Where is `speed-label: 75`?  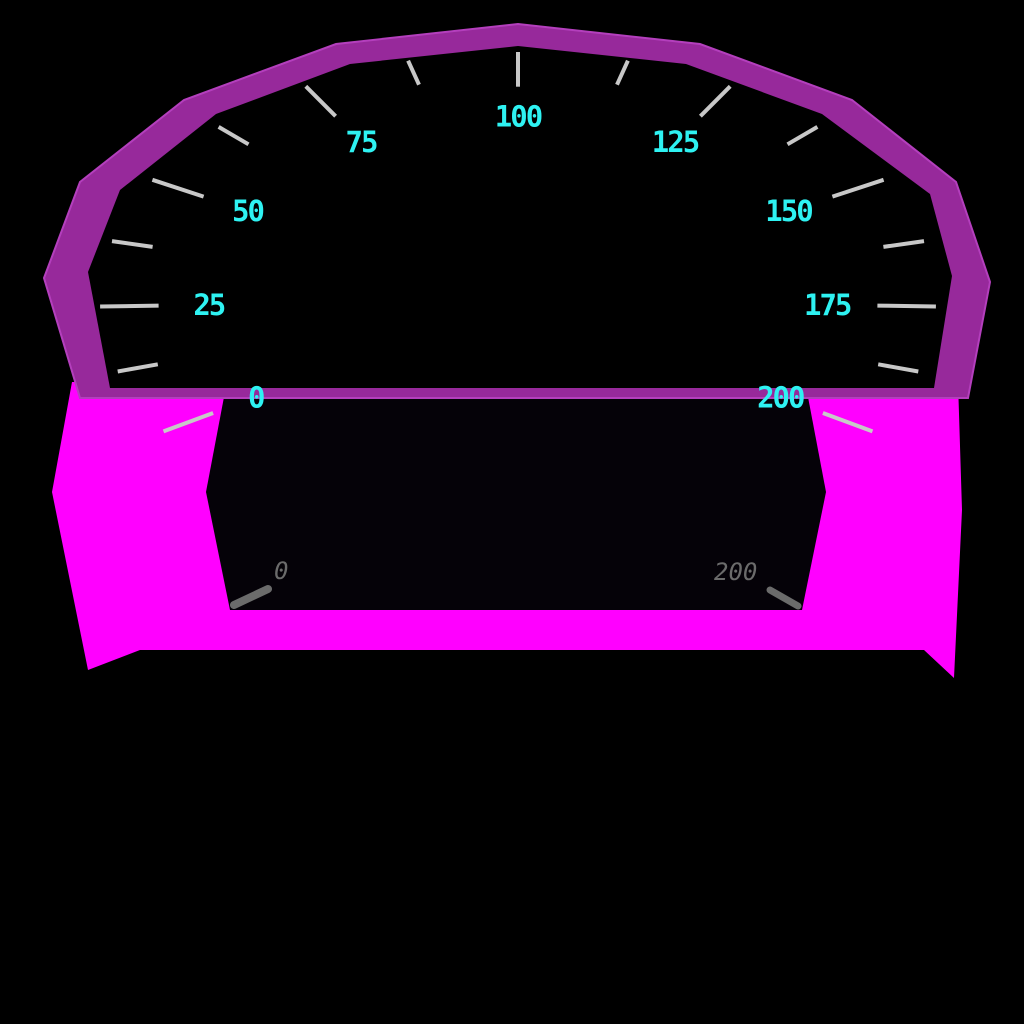 speed-label: 75 is located at coordinates (361, 142).